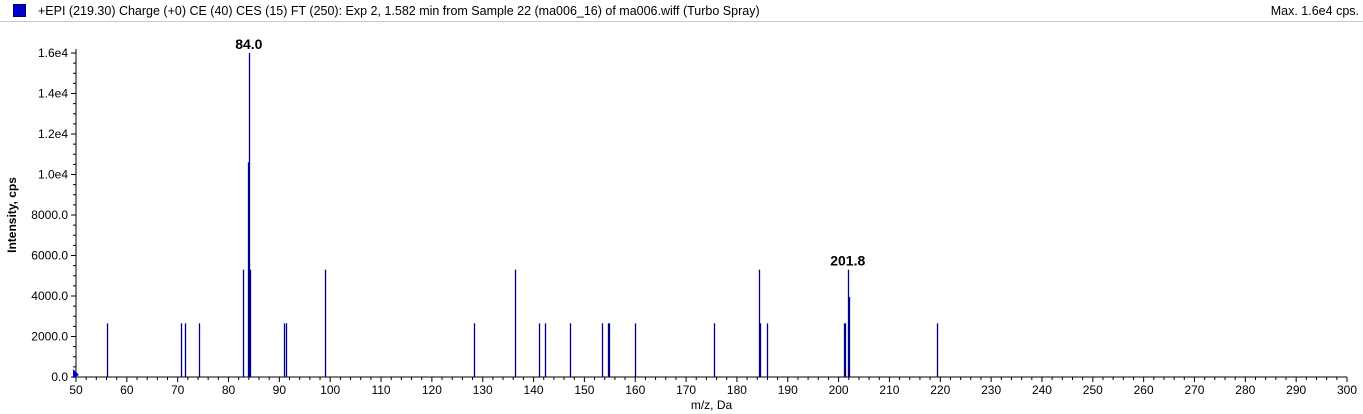  I want to click on peak-annotation: 201.8, so click(847, 261).